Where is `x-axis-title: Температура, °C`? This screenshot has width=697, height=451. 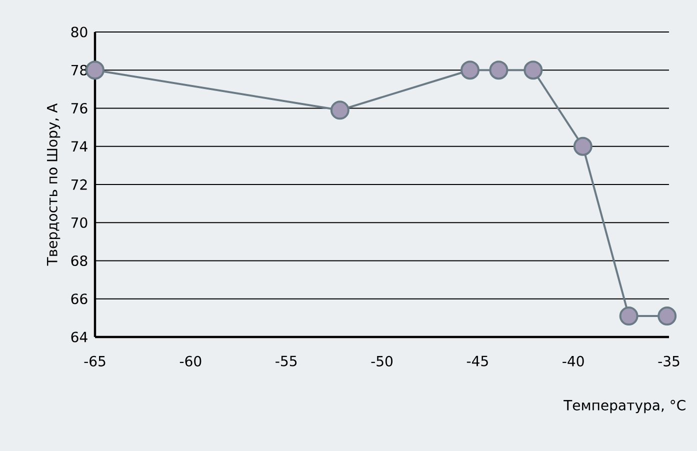
x-axis-title: Температура, °C is located at coordinates (625, 407).